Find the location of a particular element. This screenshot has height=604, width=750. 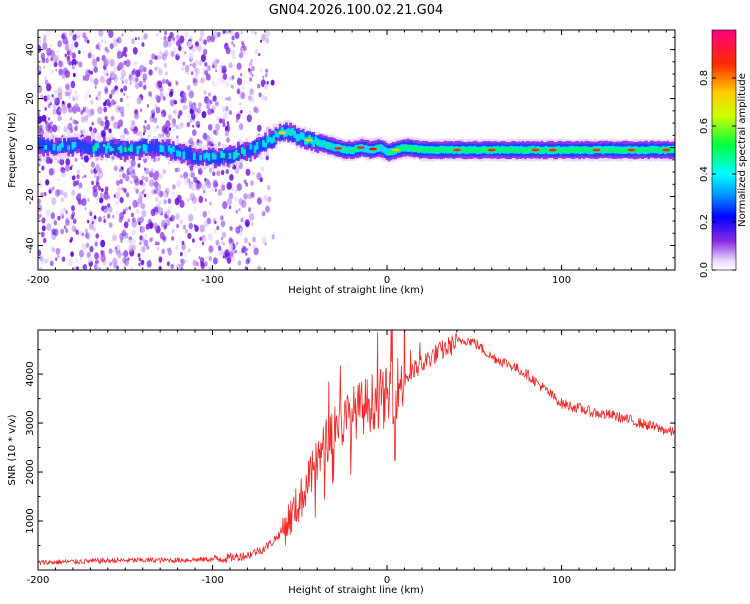

snr-xtick-label: 100 is located at coordinates (561, 580).